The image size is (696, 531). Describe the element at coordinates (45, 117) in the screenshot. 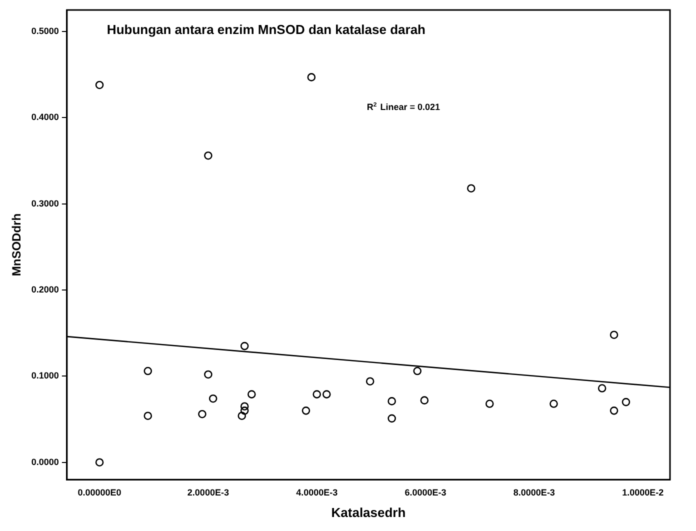

I see `y-tick-label: 0.4000` at that location.